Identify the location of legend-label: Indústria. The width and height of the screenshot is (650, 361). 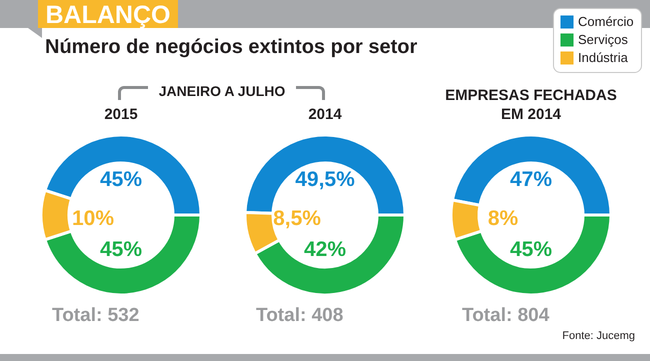
(603, 57).